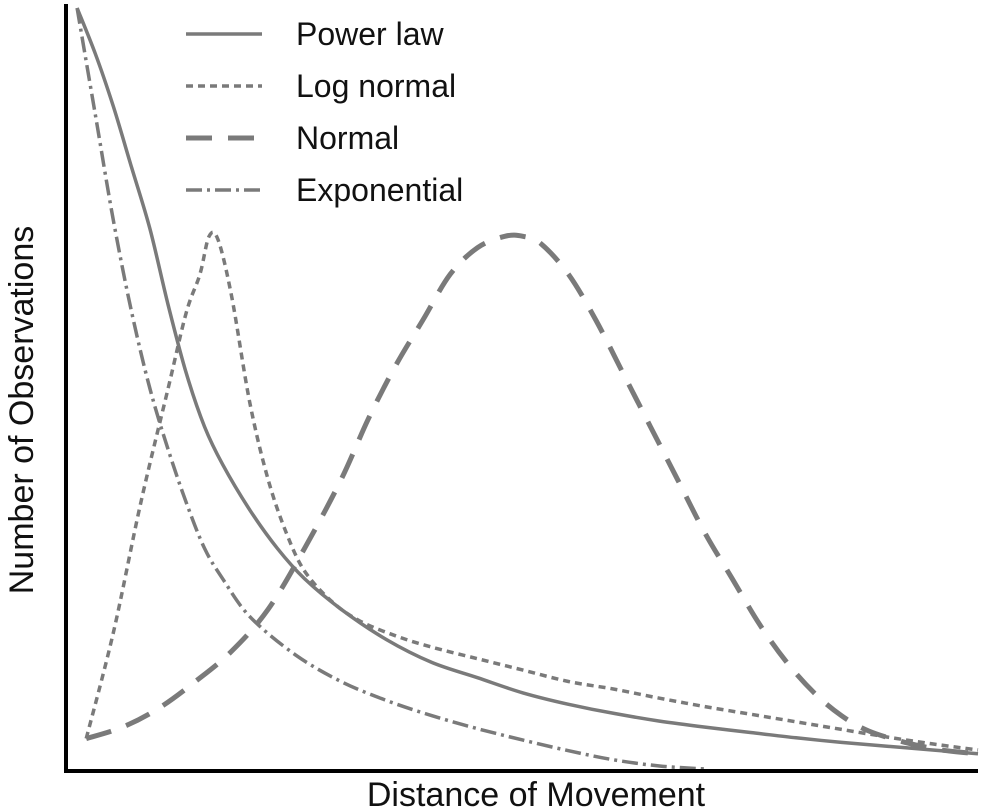  Describe the element at coordinates (22, 410) in the screenshot. I see `y-axis-label: Number of Observations` at that location.